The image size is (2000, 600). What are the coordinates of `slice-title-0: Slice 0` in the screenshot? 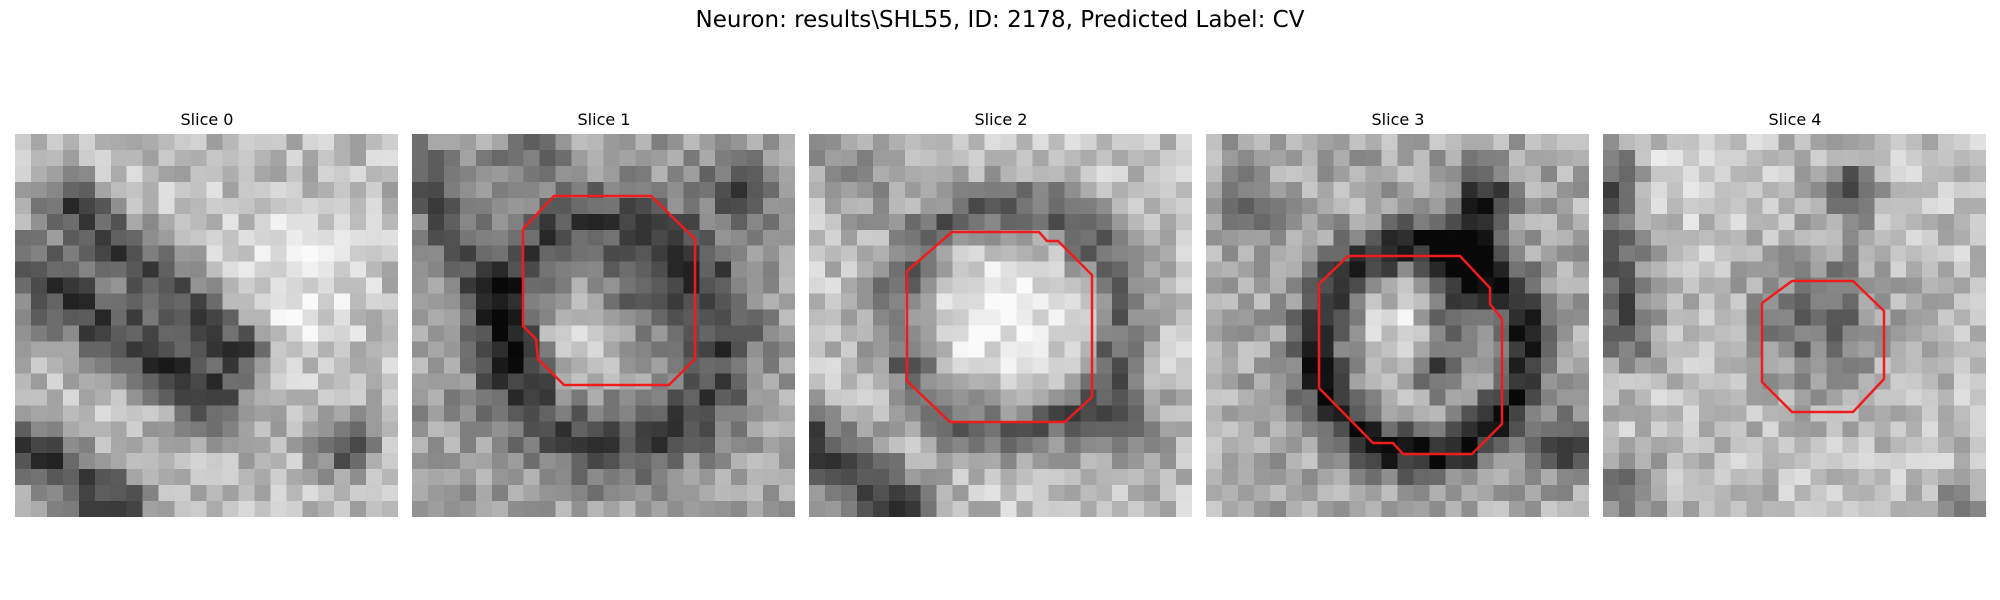 It's located at (207, 119).